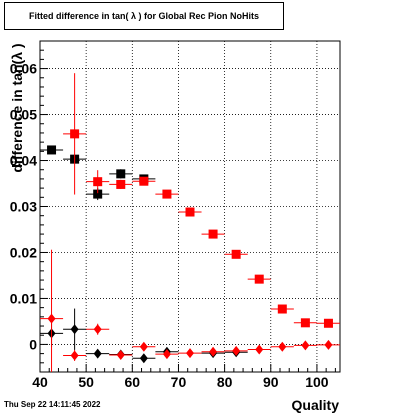  What do you see at coordinates (40, 382) in the screenshot?
I see `x-tick-label: 40` at bounding box center [40, 382].